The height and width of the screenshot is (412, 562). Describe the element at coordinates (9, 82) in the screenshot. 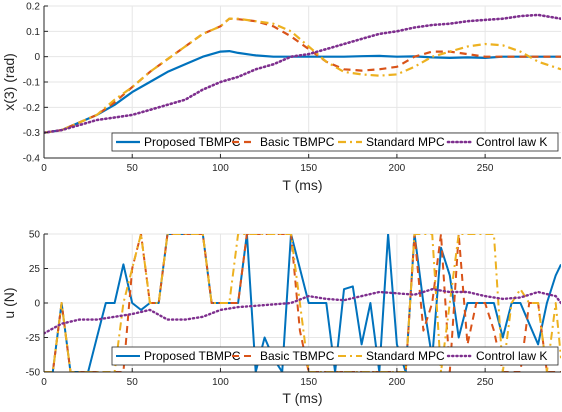

I see `y-axis-label: x(3) (rad)` at that location.